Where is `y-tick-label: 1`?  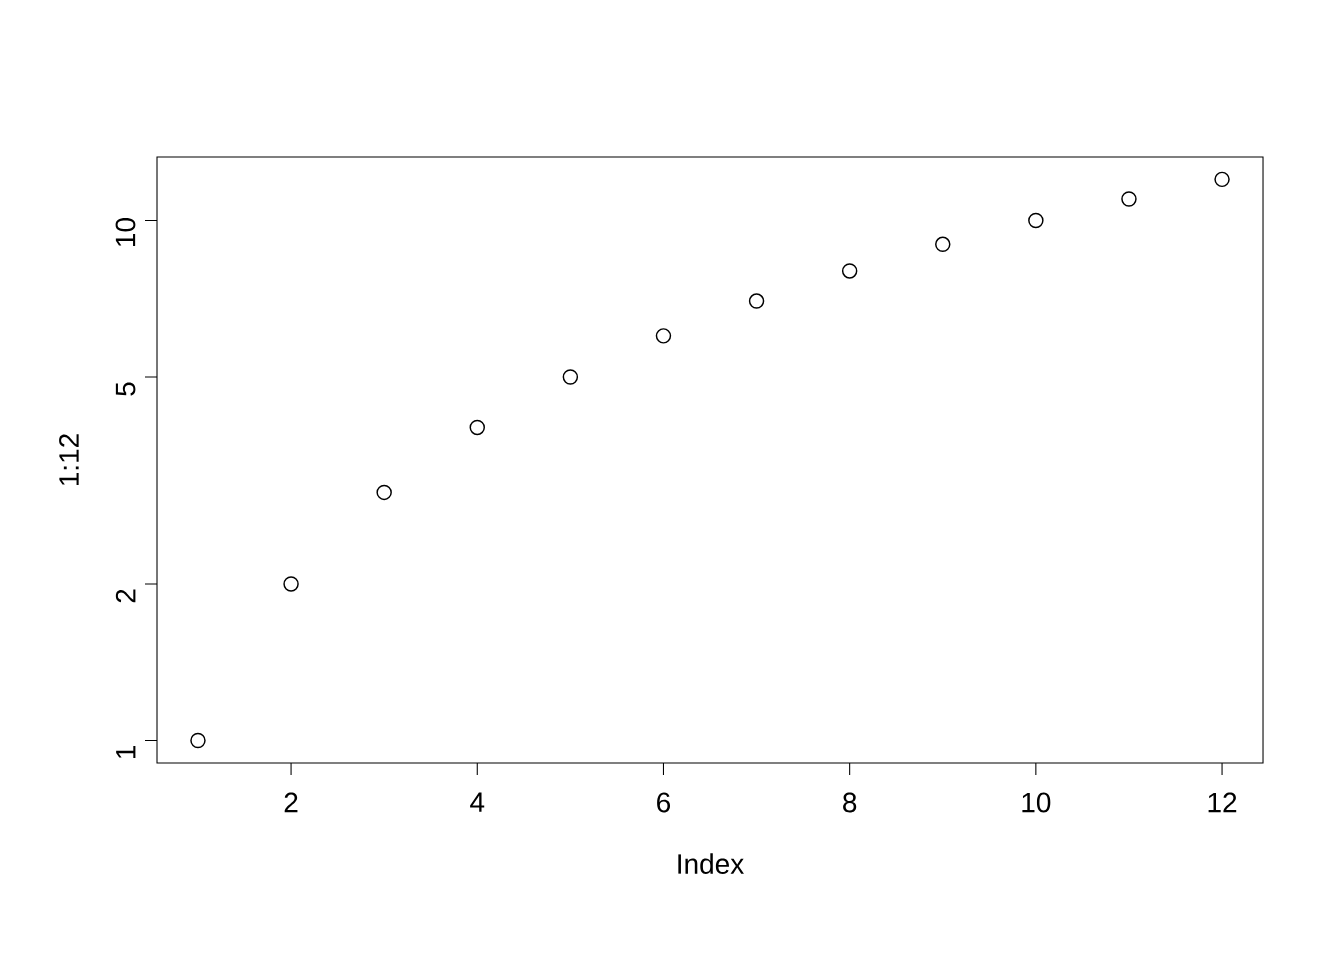
y-tick-label: 1 is located at coordinates (126, 752).